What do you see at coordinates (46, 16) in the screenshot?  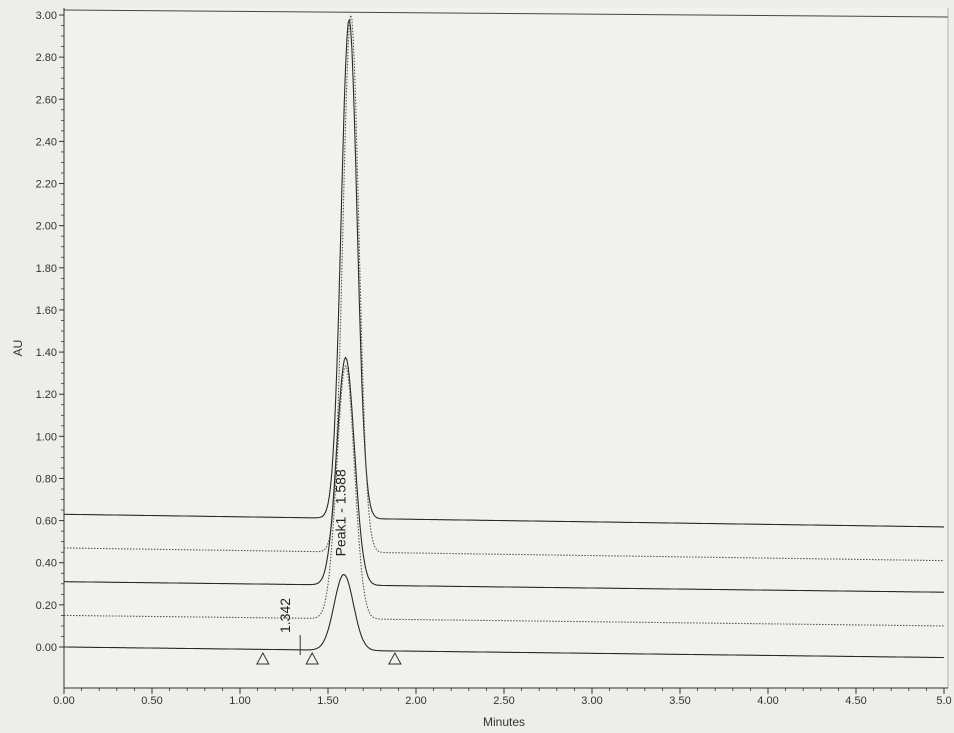 I see `y-tick-label: 3.00` at bounding box center [46, 16].